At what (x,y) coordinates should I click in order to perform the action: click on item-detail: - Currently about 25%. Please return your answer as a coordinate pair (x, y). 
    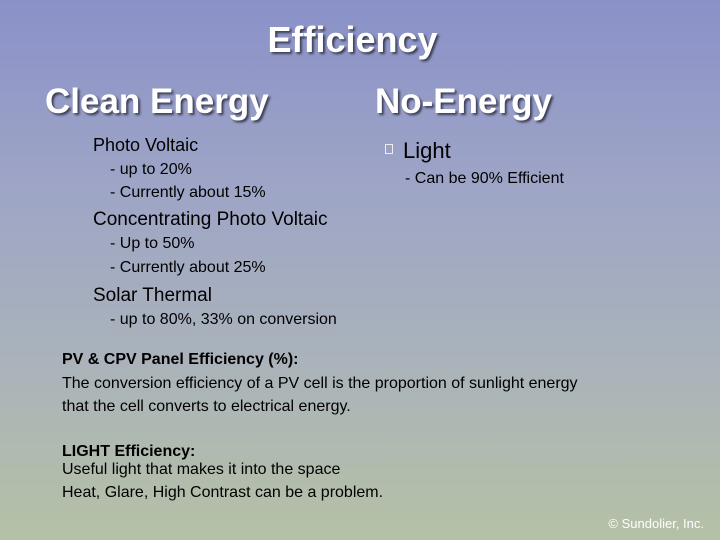
    Looking at the image, I should click on (188, 267).